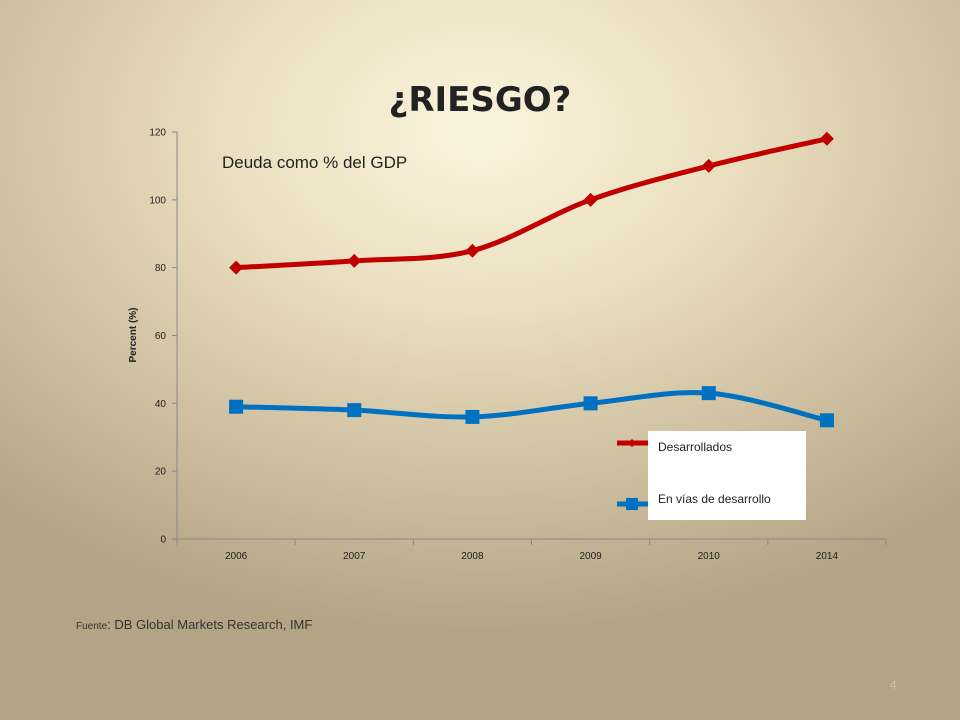  What do you see at coordinates (727, 475) in the screenshot?
I see `legend-box` at bounding box center [727, 475].